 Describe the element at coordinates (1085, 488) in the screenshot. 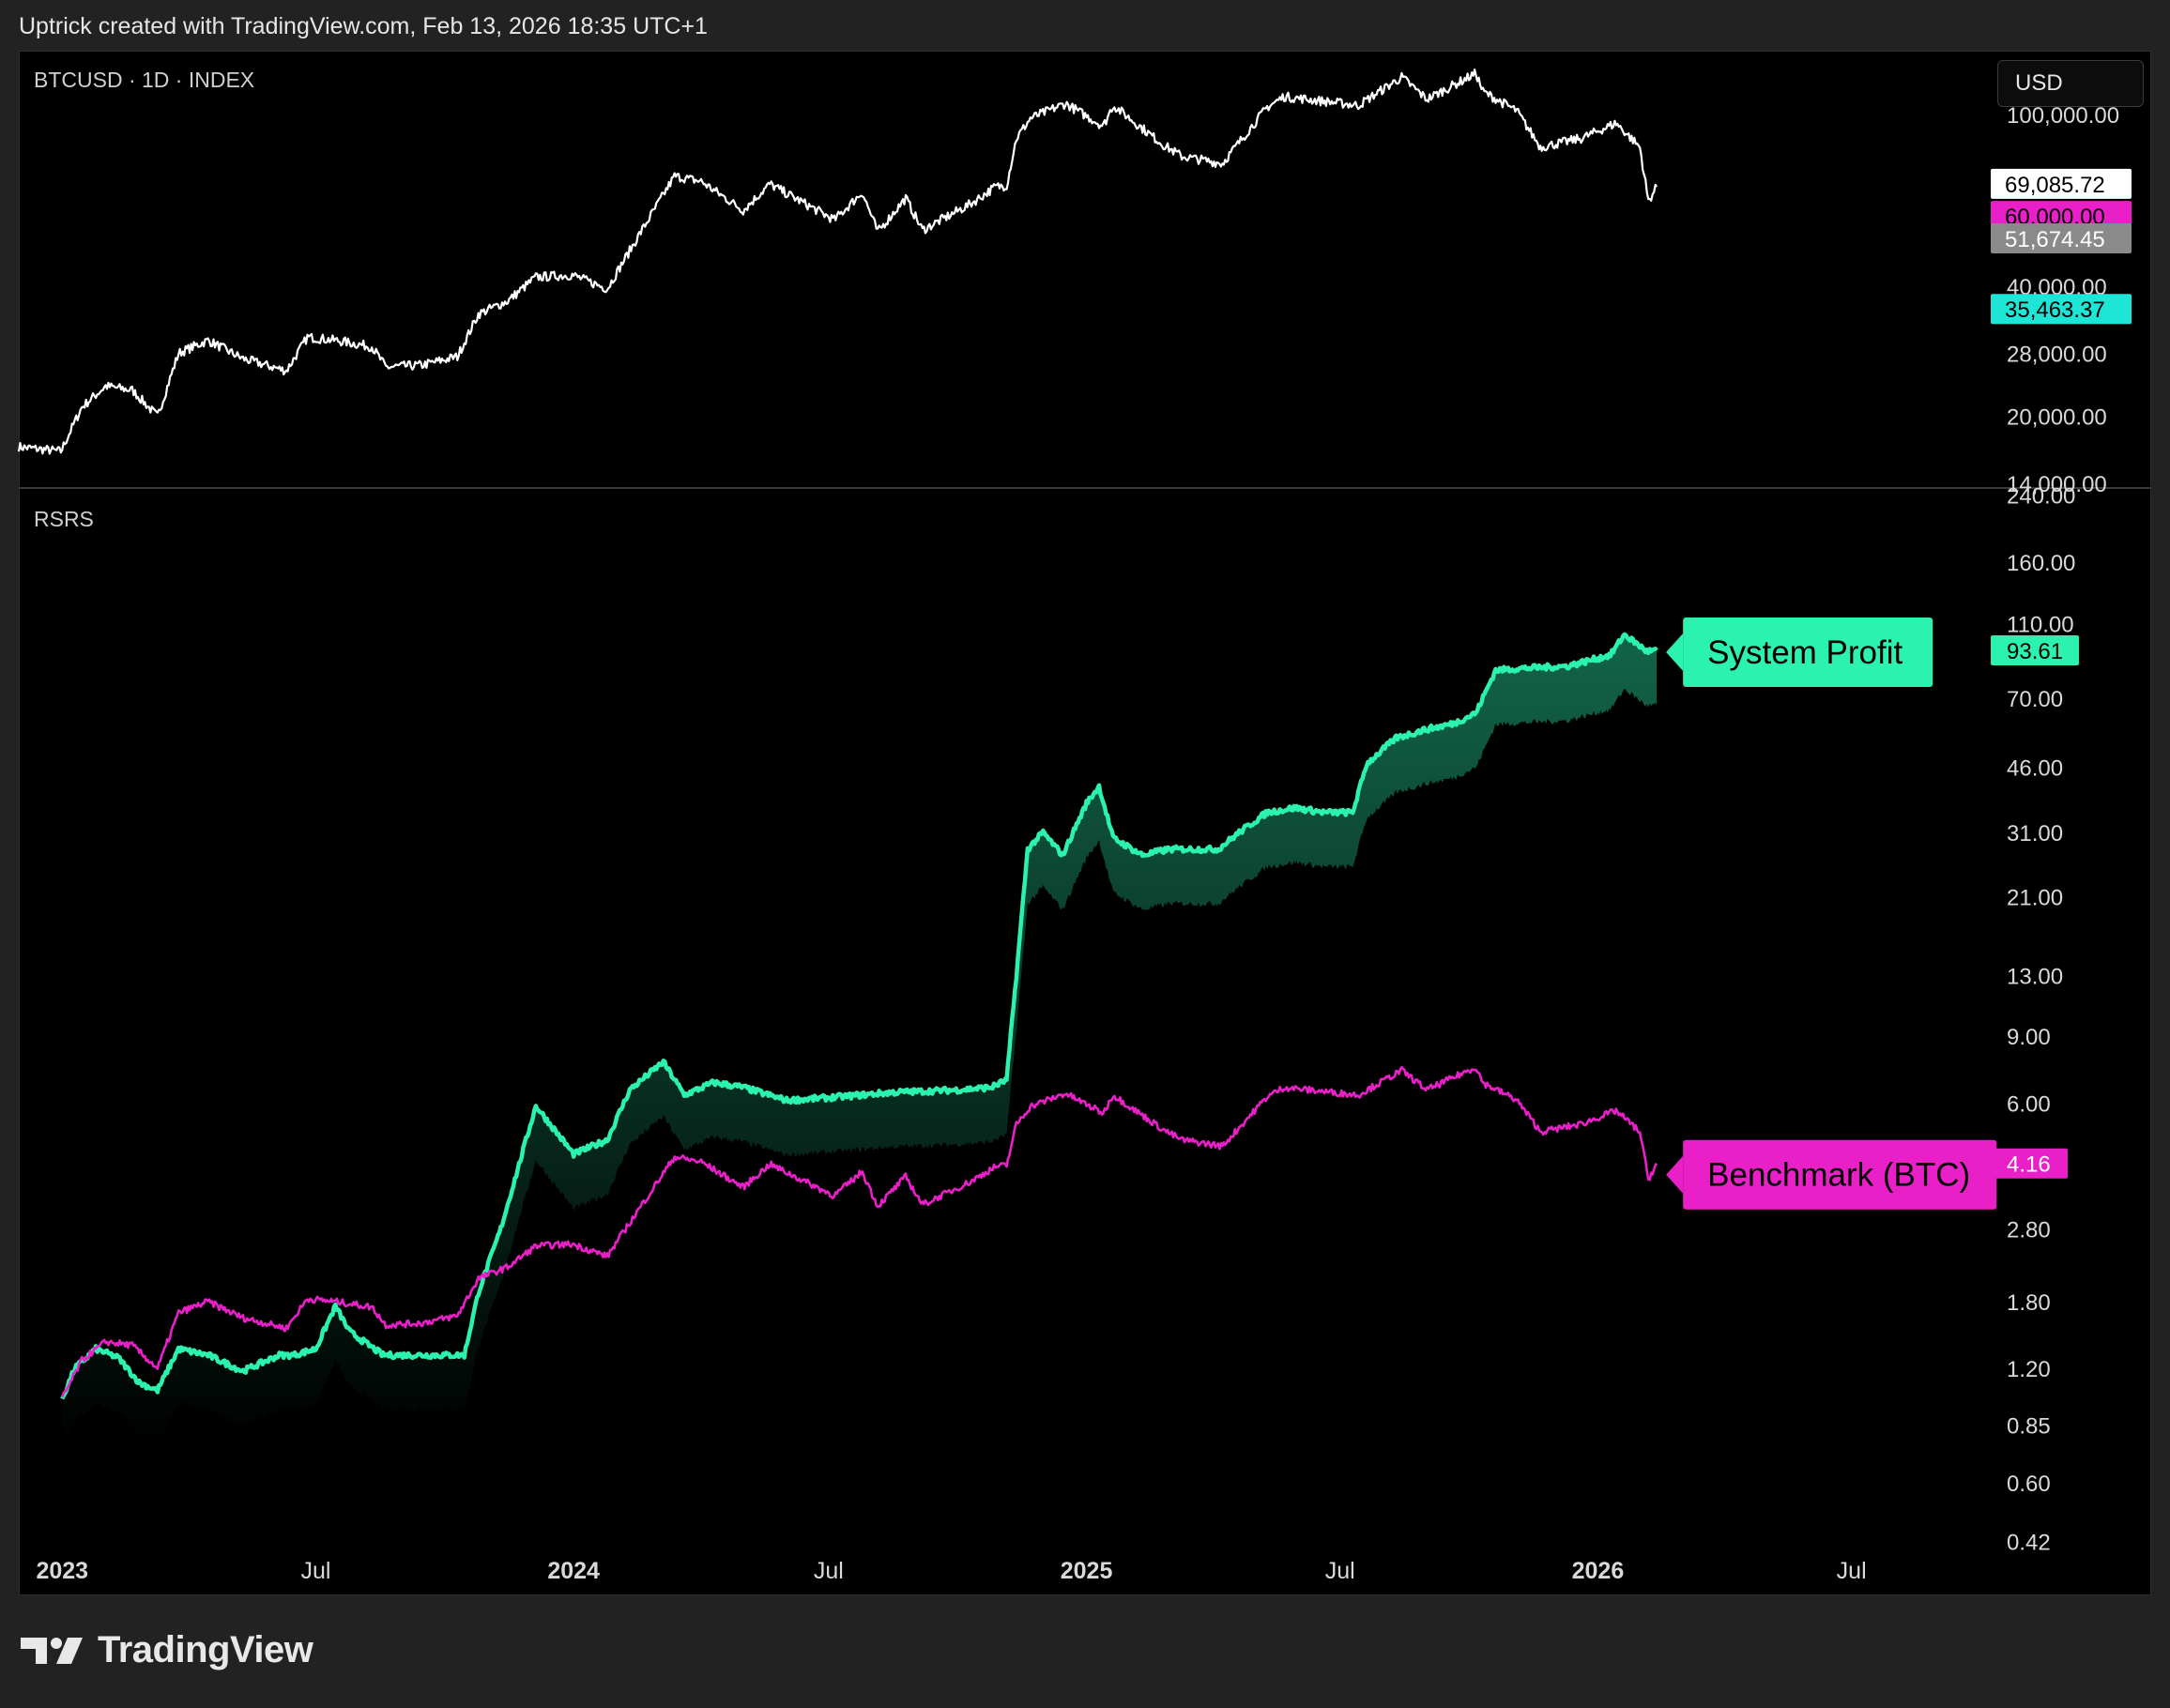

I see `pane-divider` at that location.